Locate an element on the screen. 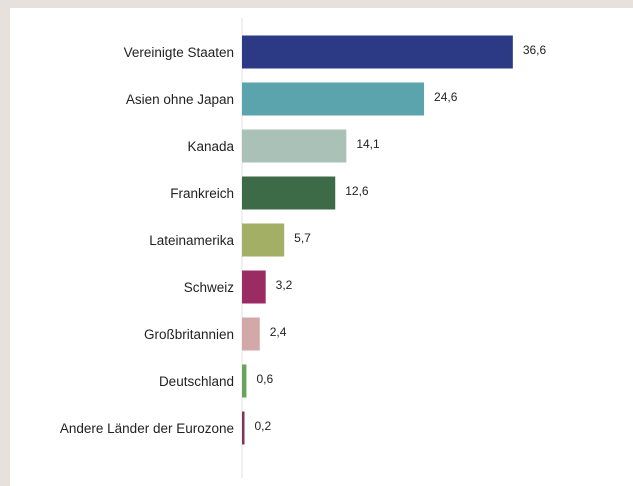 The height and width of the screenshot is (486, 633). value-label: 14,1 is located at coordinates (368, 144).